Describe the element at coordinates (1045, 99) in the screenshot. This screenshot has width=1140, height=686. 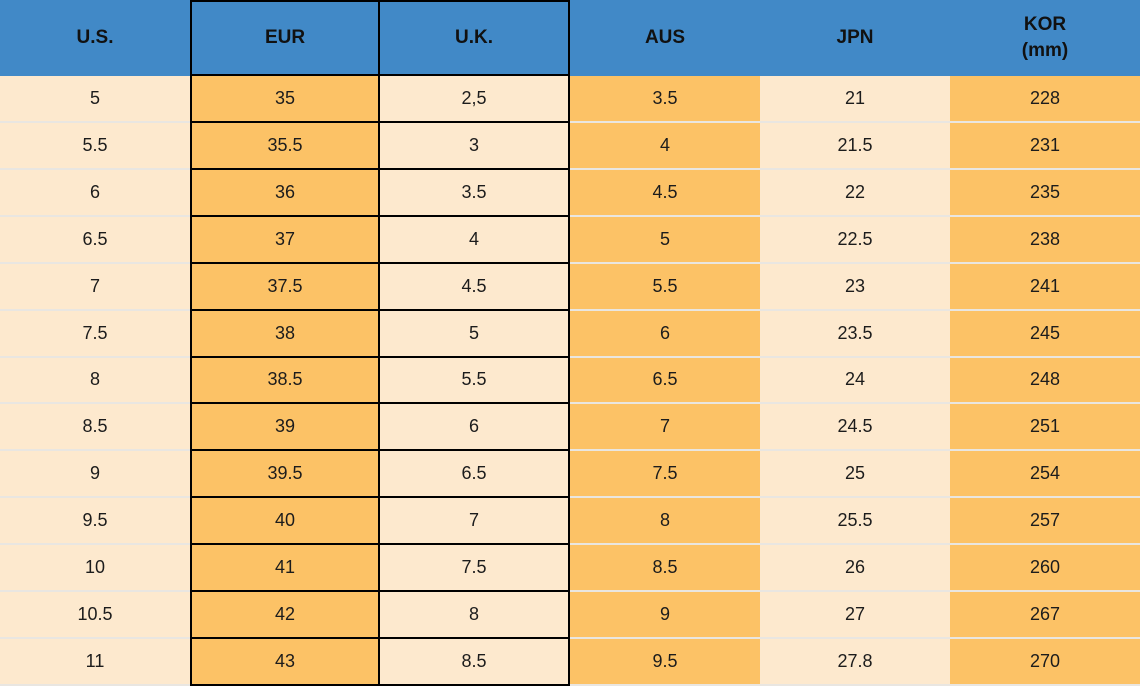
I see `table-cell: 228` at that location.